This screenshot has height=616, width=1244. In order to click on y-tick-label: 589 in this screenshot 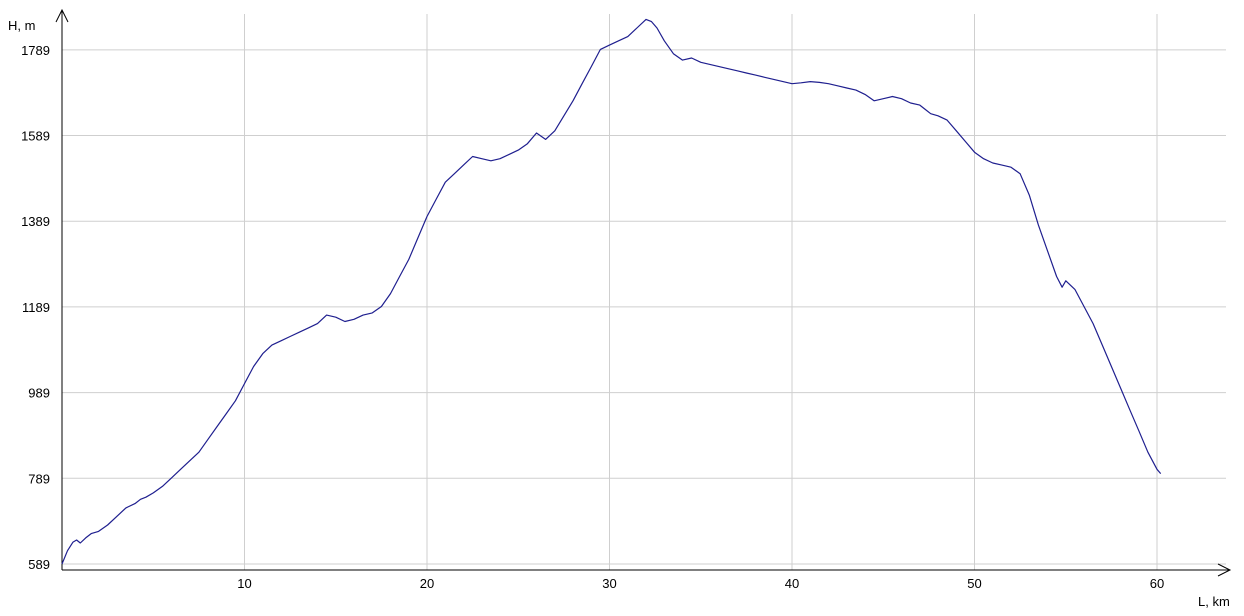, I will do `click(39, 564)`.